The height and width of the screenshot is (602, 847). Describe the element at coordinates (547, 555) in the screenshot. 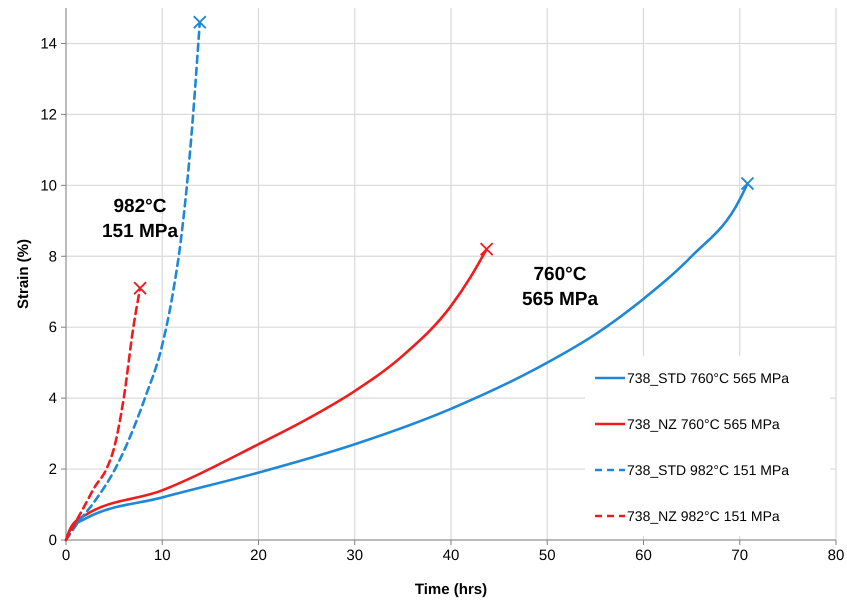

I see `x-tick-label: 50` at that location.